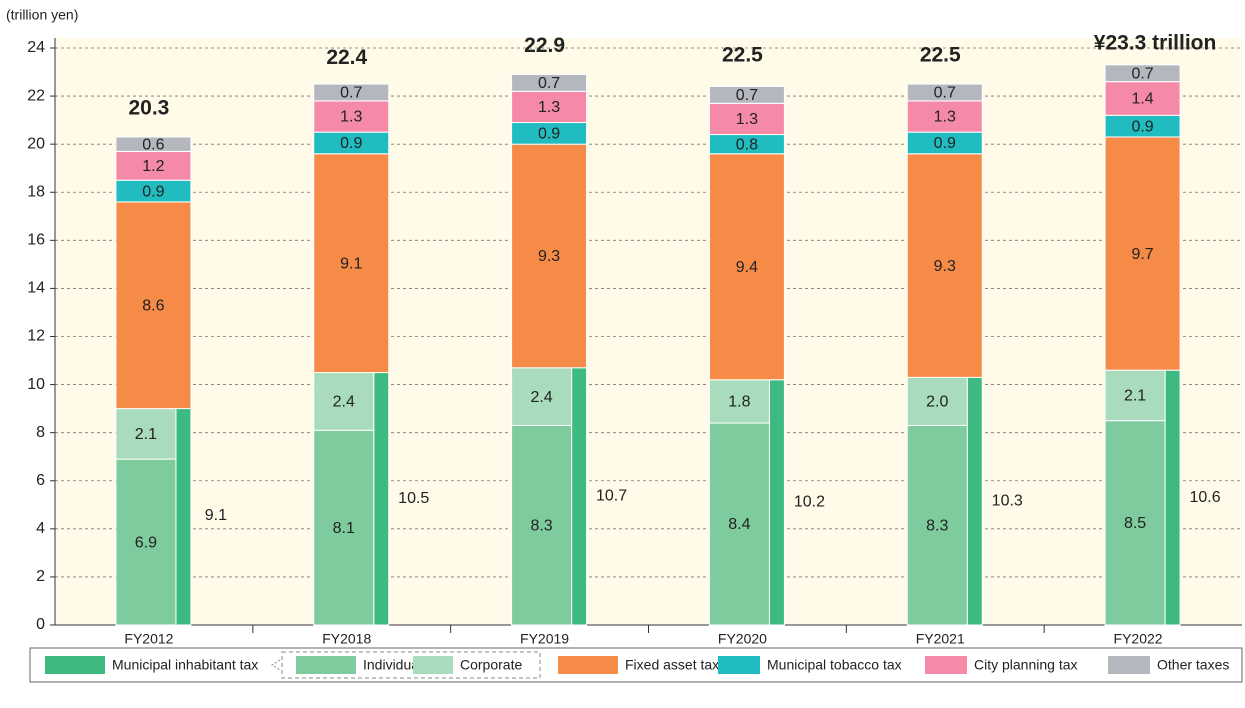 The image size is (1245, 708). Describe the element at coordinates (40, 432) in the screenshot. I see `y-tick-label: 8` at that location.